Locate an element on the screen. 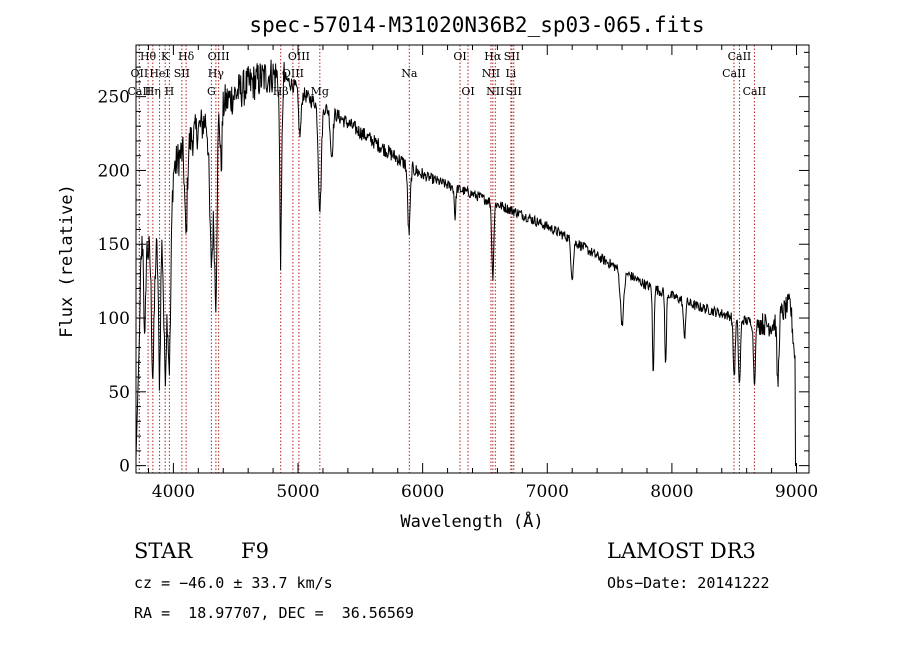 This screenshot has height=649, width=900. line-label: Hδ is located at coordinates (186, 56).